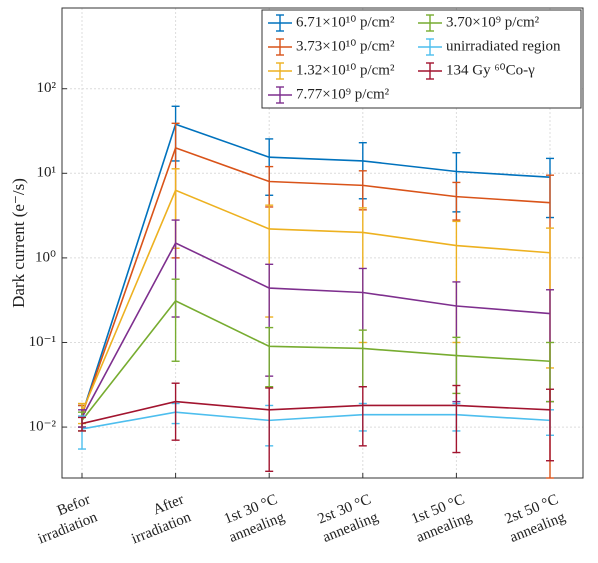  Describe the element at coordinates (345, 22) in the screenshot. I see `legend-label: 6.71×10¹⁰ p/cm²` at that location.